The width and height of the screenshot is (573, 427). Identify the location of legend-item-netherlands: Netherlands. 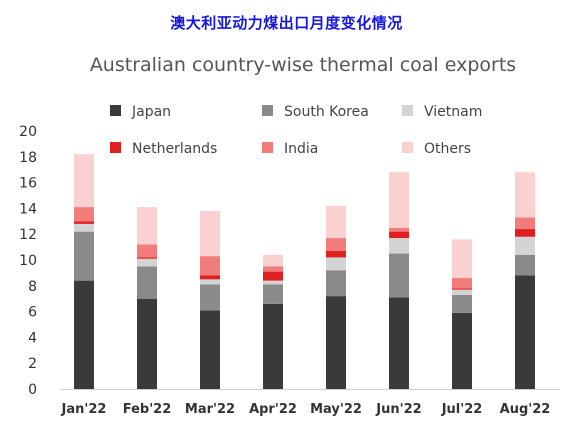
(163, 149).